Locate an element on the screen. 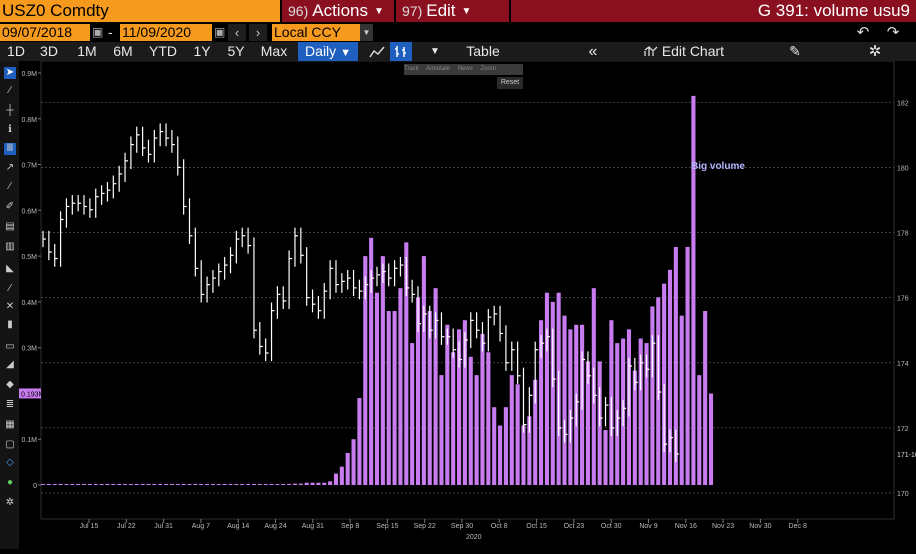 The width and height of the screenshot is (916, 554). crosshair-icon: ┼ is located at coordinates (10, 110).